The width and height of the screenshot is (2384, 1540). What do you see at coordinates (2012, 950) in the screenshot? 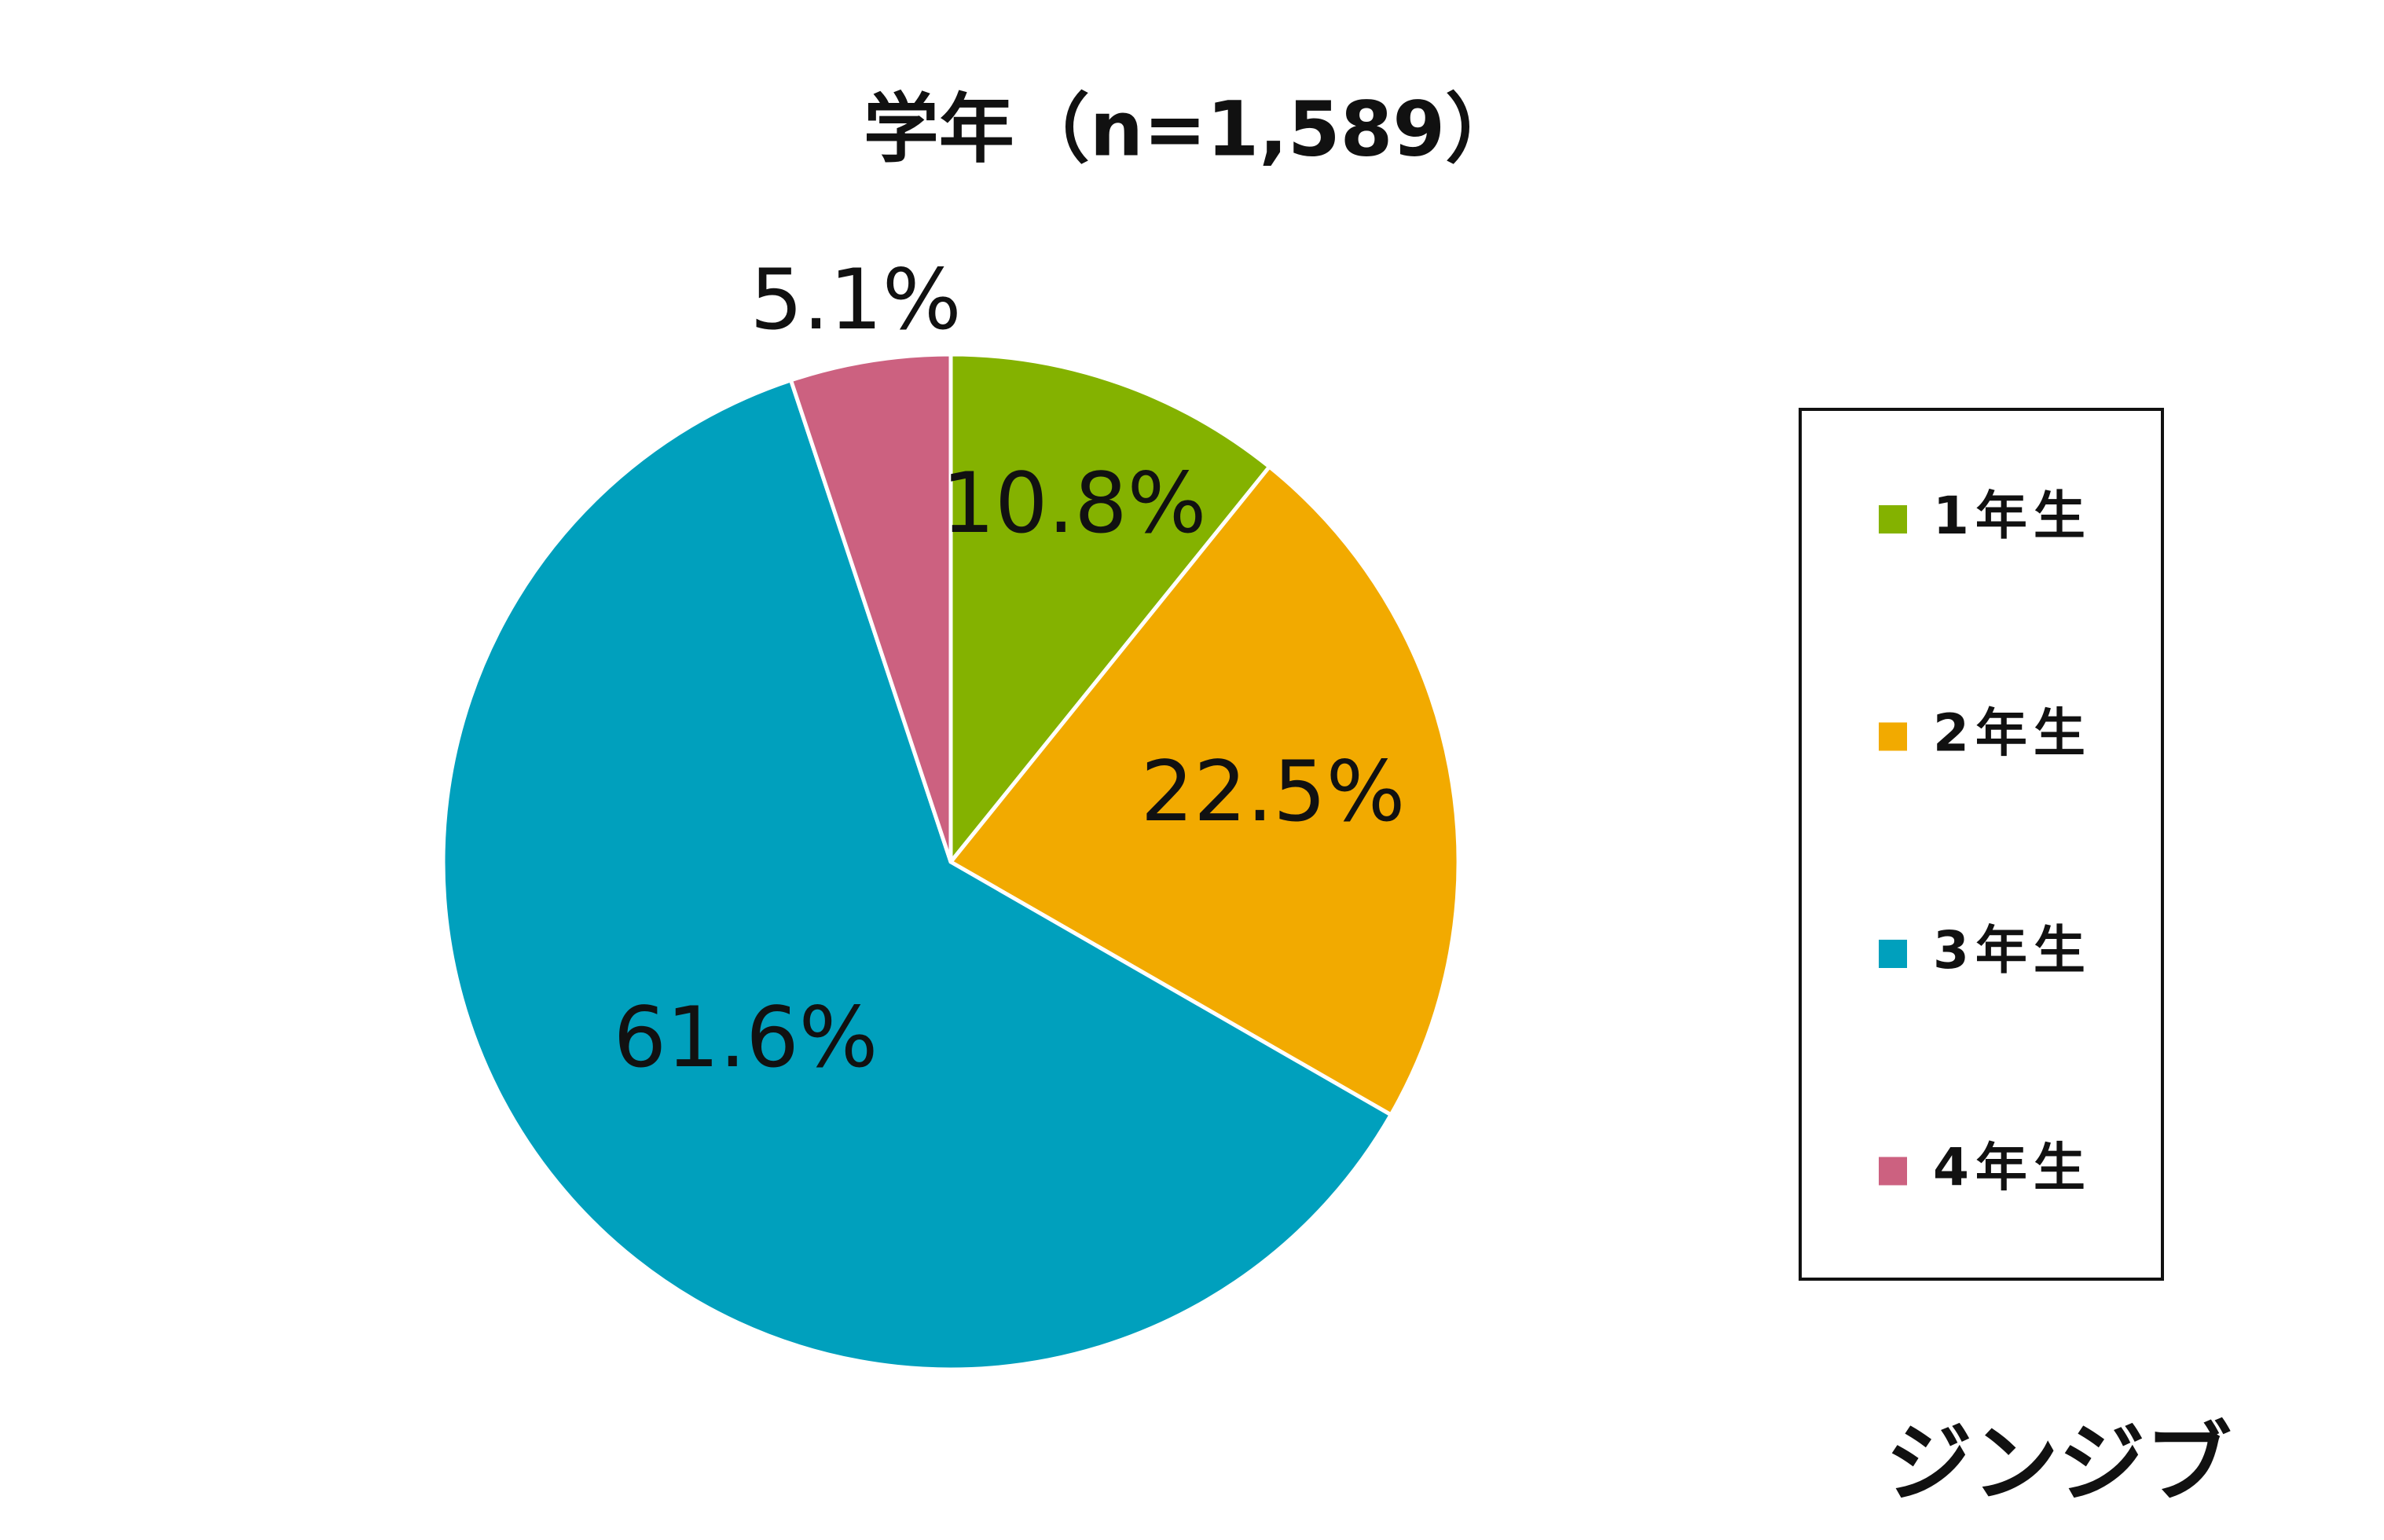
I see `legend-label: 3年生` at bounding box center [2012, 950].